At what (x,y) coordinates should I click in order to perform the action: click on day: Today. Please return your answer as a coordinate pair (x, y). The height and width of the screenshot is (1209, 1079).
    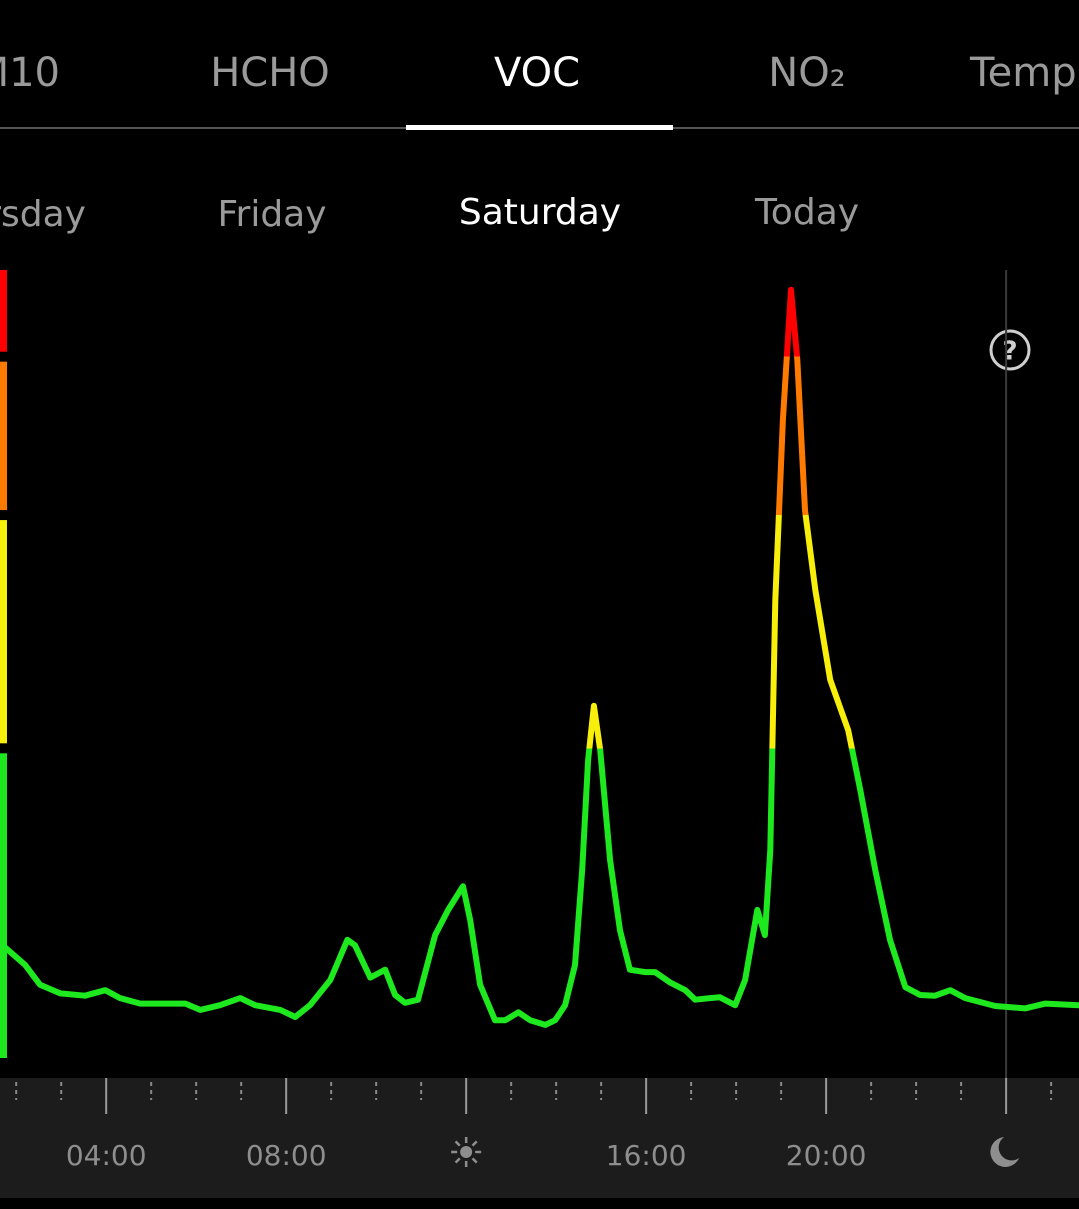
    Looking at the image, I should click on (806, 212).